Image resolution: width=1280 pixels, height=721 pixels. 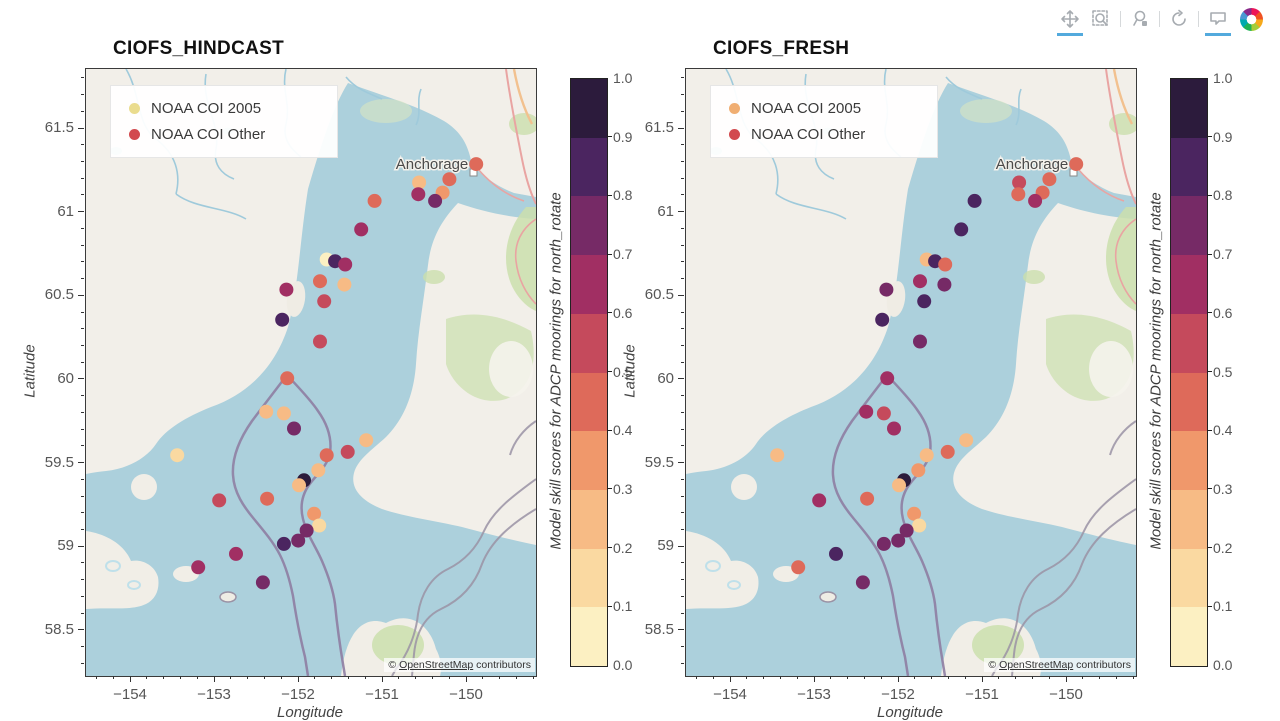 I want to click on attribution-prefix: ©, so click(x=394, y=665).